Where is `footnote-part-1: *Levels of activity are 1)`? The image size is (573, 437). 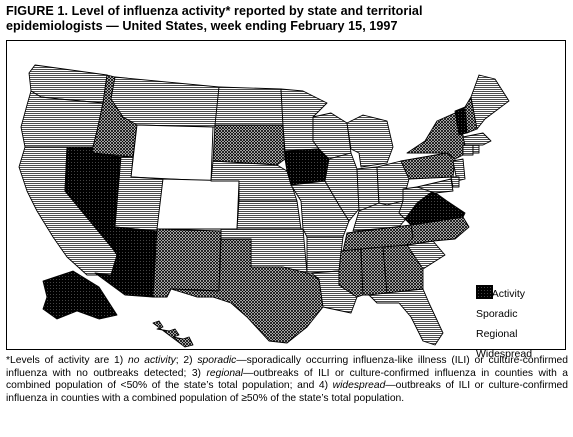 footnote-part-1: *Levels of activity are 1) is located at coordinates (67, 360).